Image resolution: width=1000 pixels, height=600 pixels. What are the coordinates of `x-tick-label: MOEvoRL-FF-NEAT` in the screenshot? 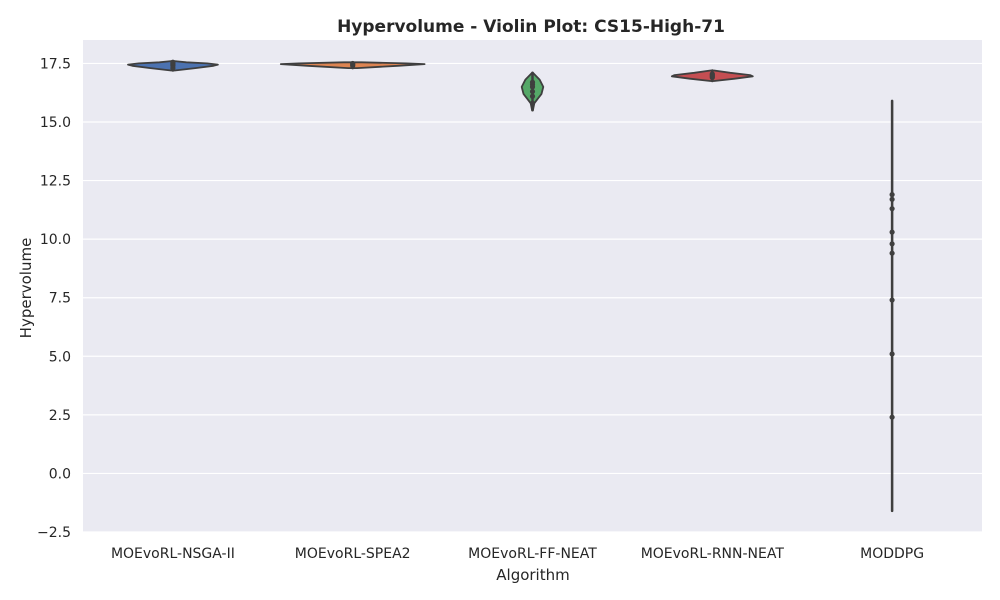 It's located at (532, 554).